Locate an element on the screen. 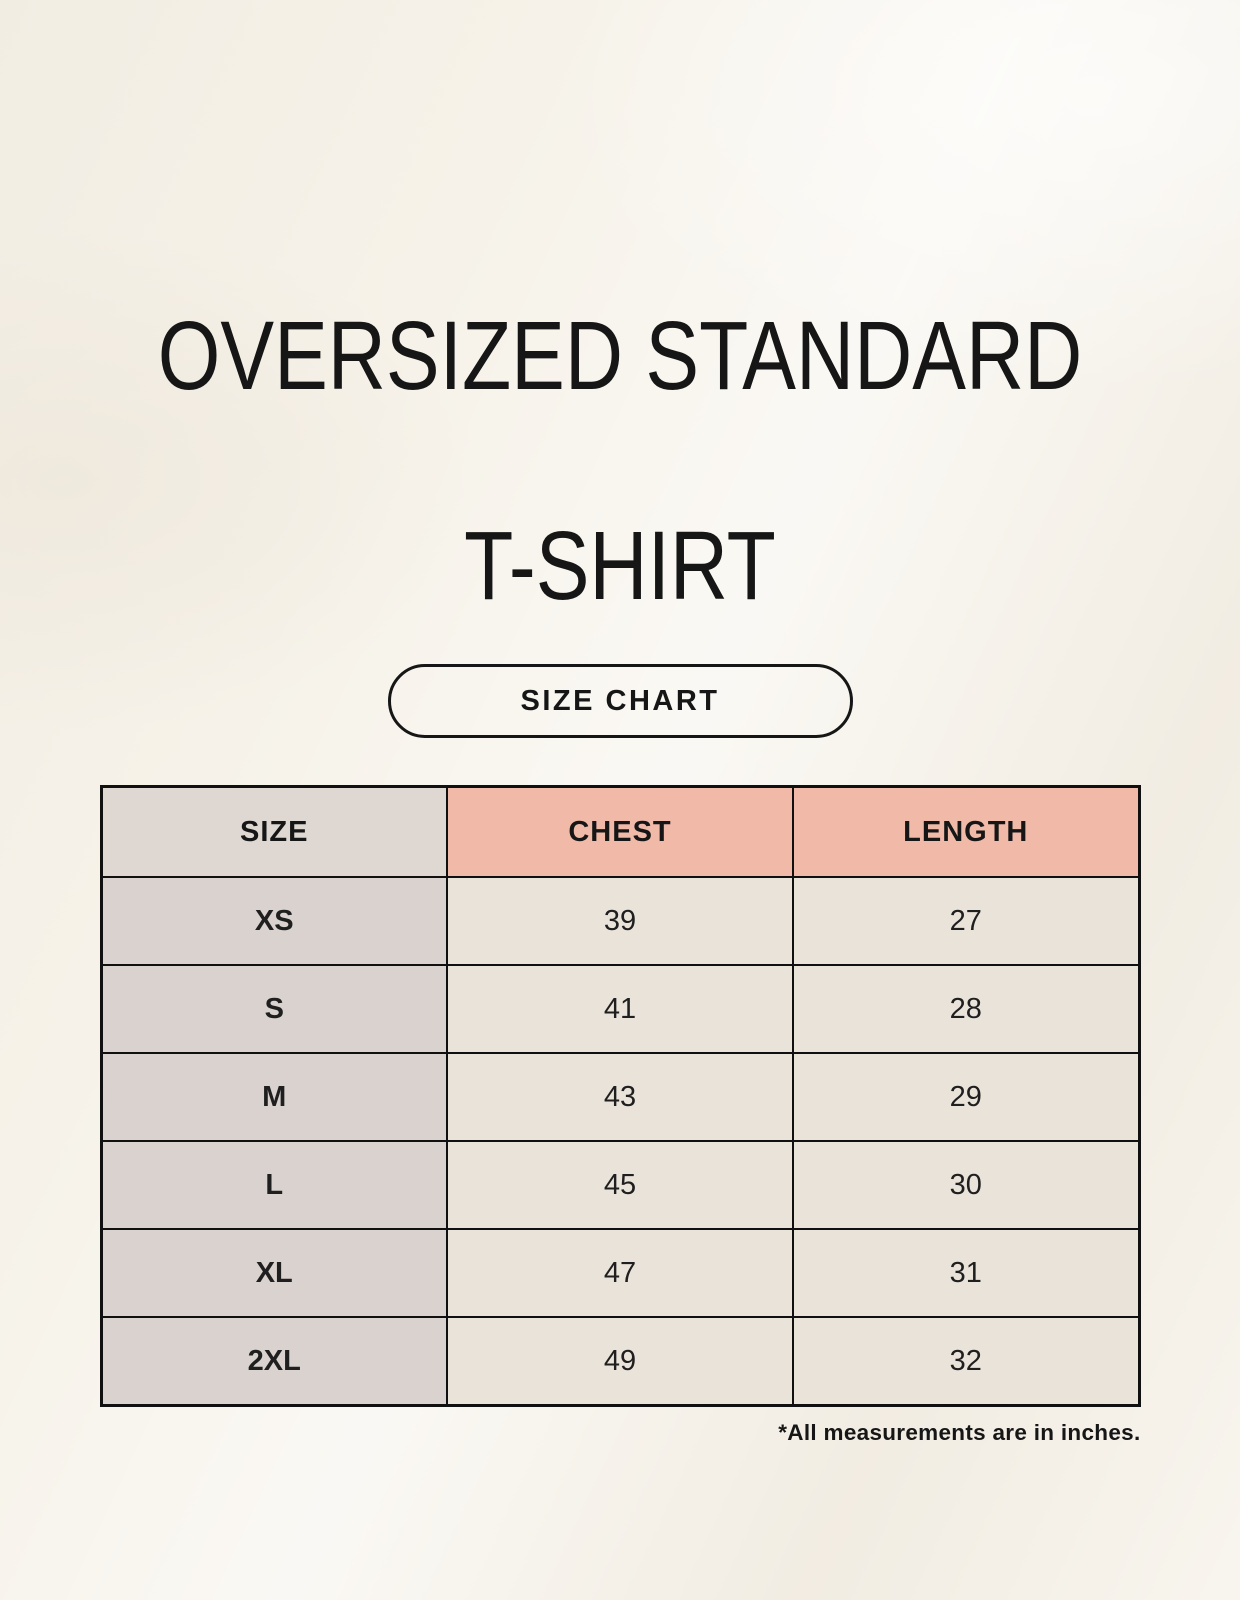 Image resolution: width=1240 pixels, height=1600 pixels. table-row-2xl: 2XL 49 32 is located at coordinates (620, 1361).